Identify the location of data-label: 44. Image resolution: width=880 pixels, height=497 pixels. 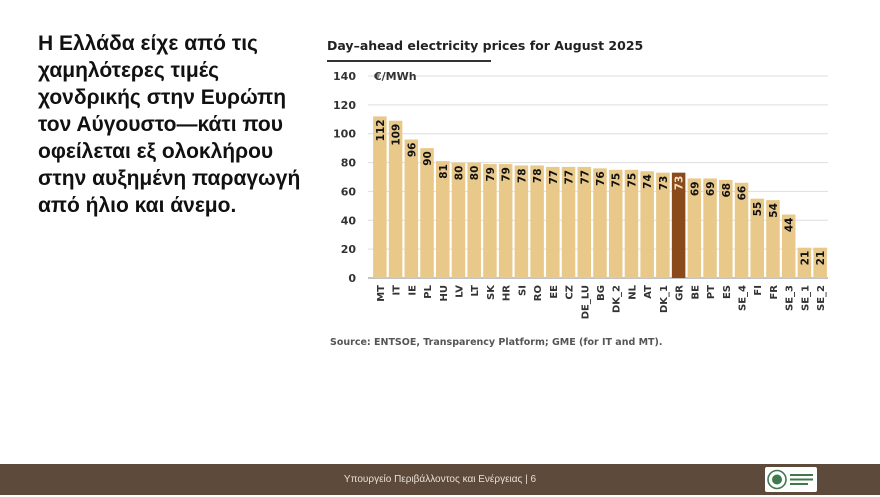
(790, 225).